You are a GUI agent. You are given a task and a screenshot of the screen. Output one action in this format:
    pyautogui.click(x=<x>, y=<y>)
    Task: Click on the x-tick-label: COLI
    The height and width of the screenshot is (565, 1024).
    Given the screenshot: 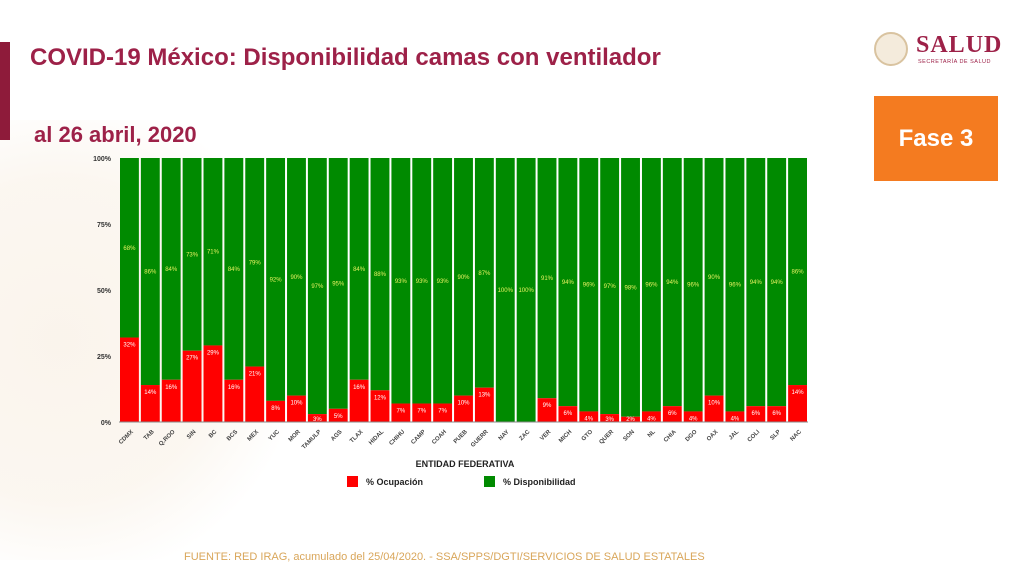 What is the action you would take?
    pyautogui.click(x=754, y=436)
    